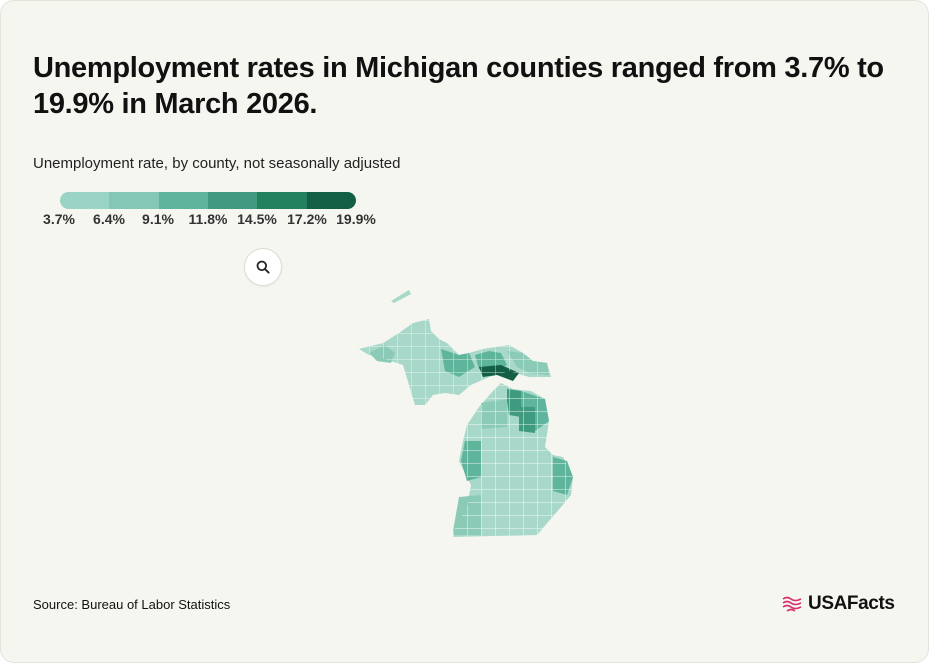  Describe the element at coordinates (132, 604) in the screenshot. I see `source-note: Source: Bureau of Labor Statistics` at that location.